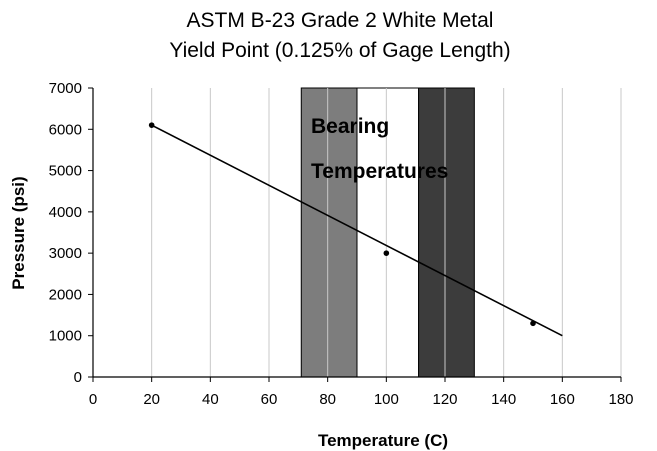  What do you see at coordinates (65, 171) in the screenshot?
I see `y-tick-label: 5000` at bounding box center [65, 171].